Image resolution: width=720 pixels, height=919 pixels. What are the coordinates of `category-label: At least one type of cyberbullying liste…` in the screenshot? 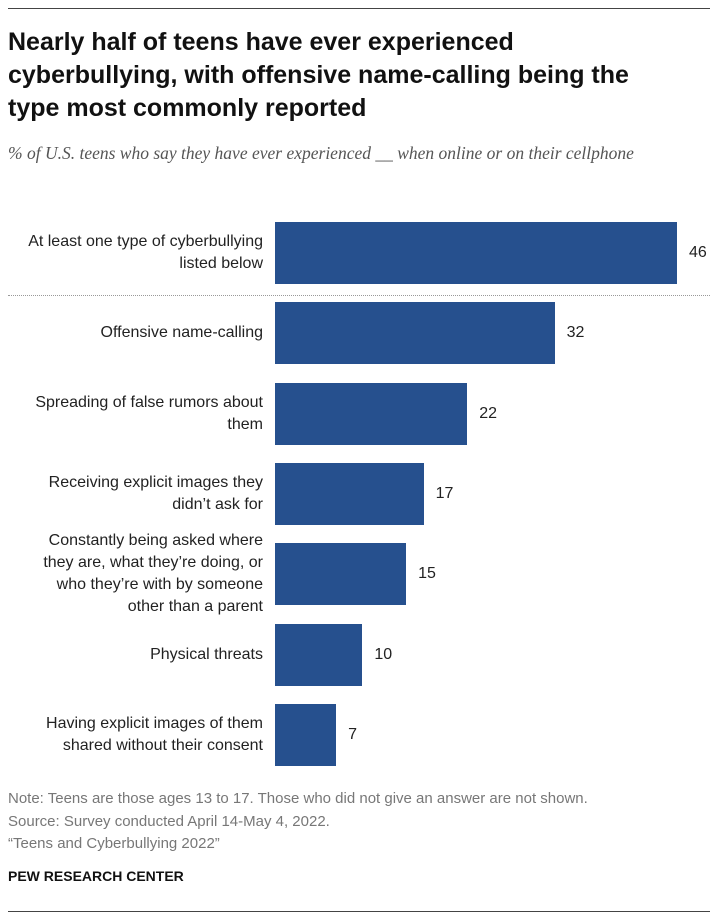 It's located at (145, 252).